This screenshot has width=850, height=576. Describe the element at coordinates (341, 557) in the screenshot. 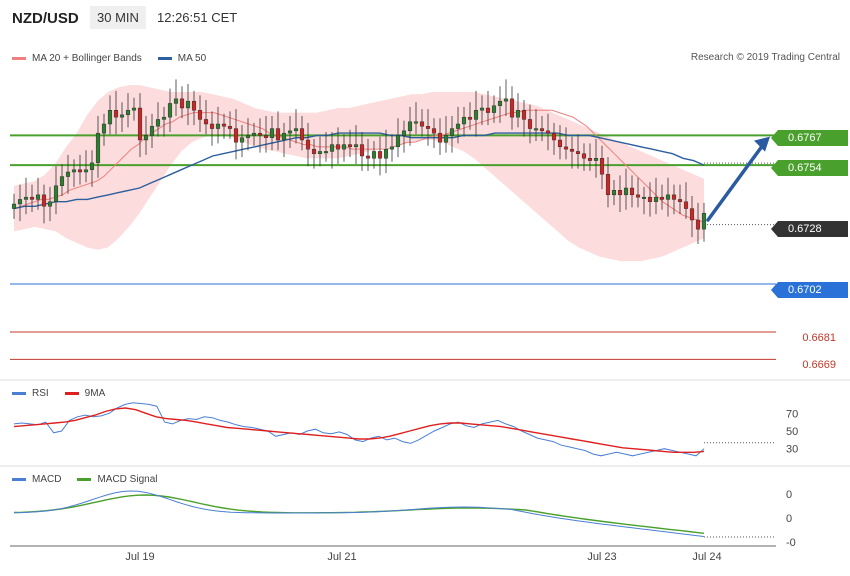

I see `time-tick-label: Jul 21` at that location.